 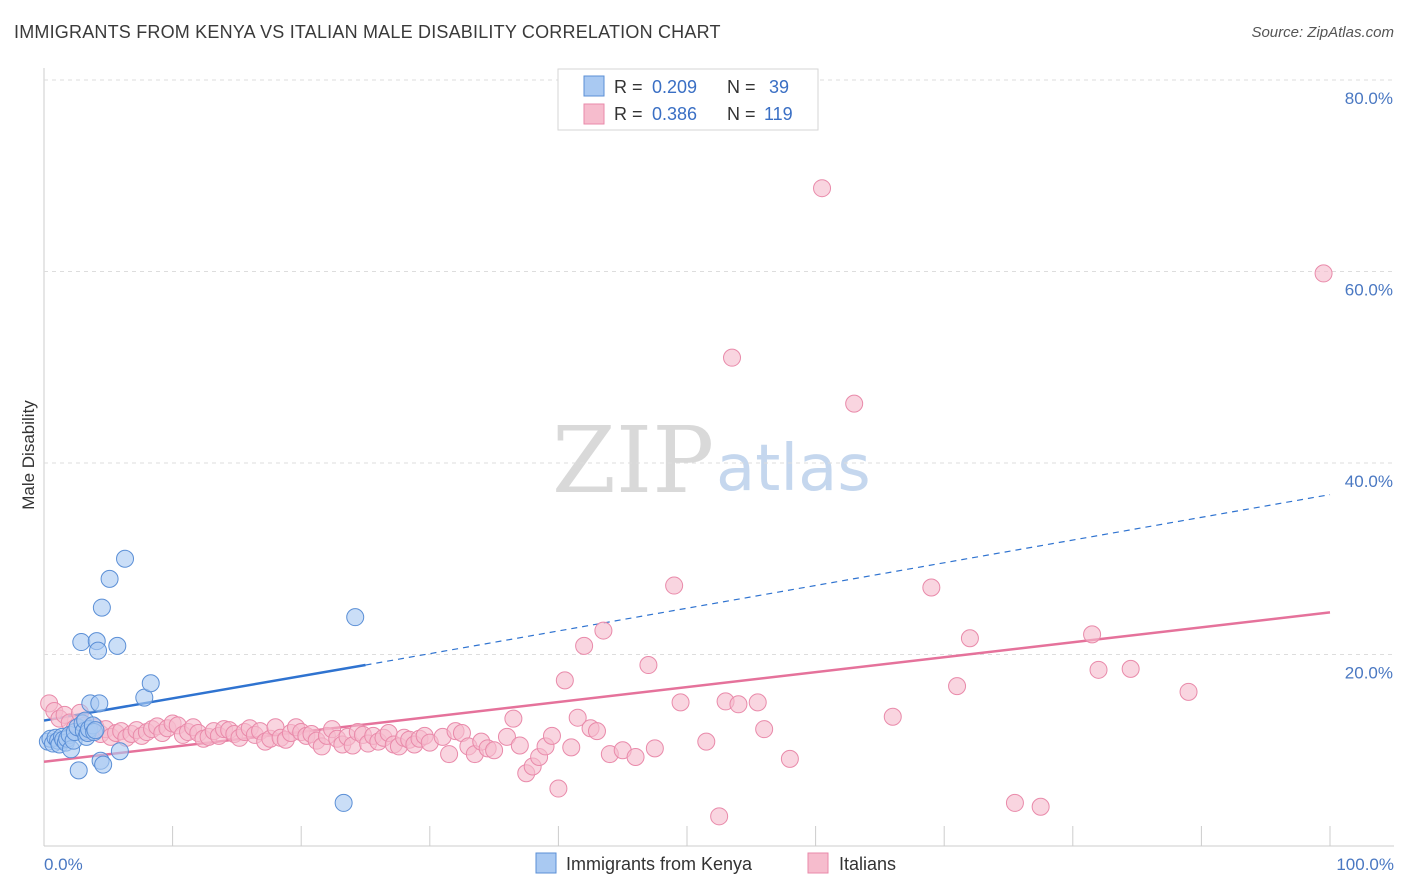 I want to click on watermark-zip: ZIP, so click(x=633, y=460).